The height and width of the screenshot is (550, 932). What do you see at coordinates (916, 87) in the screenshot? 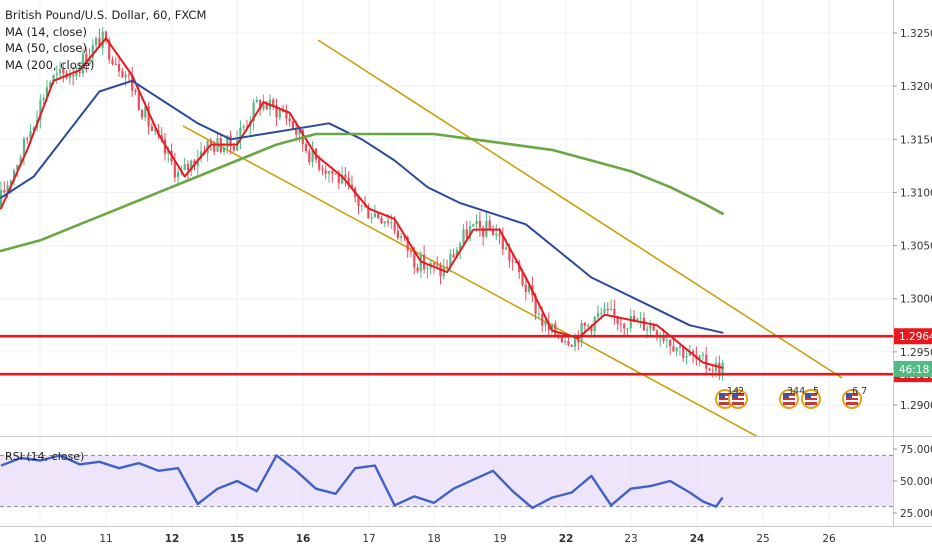
I see `price-tick-label: 1.32000` at bounding box center [916, 87].